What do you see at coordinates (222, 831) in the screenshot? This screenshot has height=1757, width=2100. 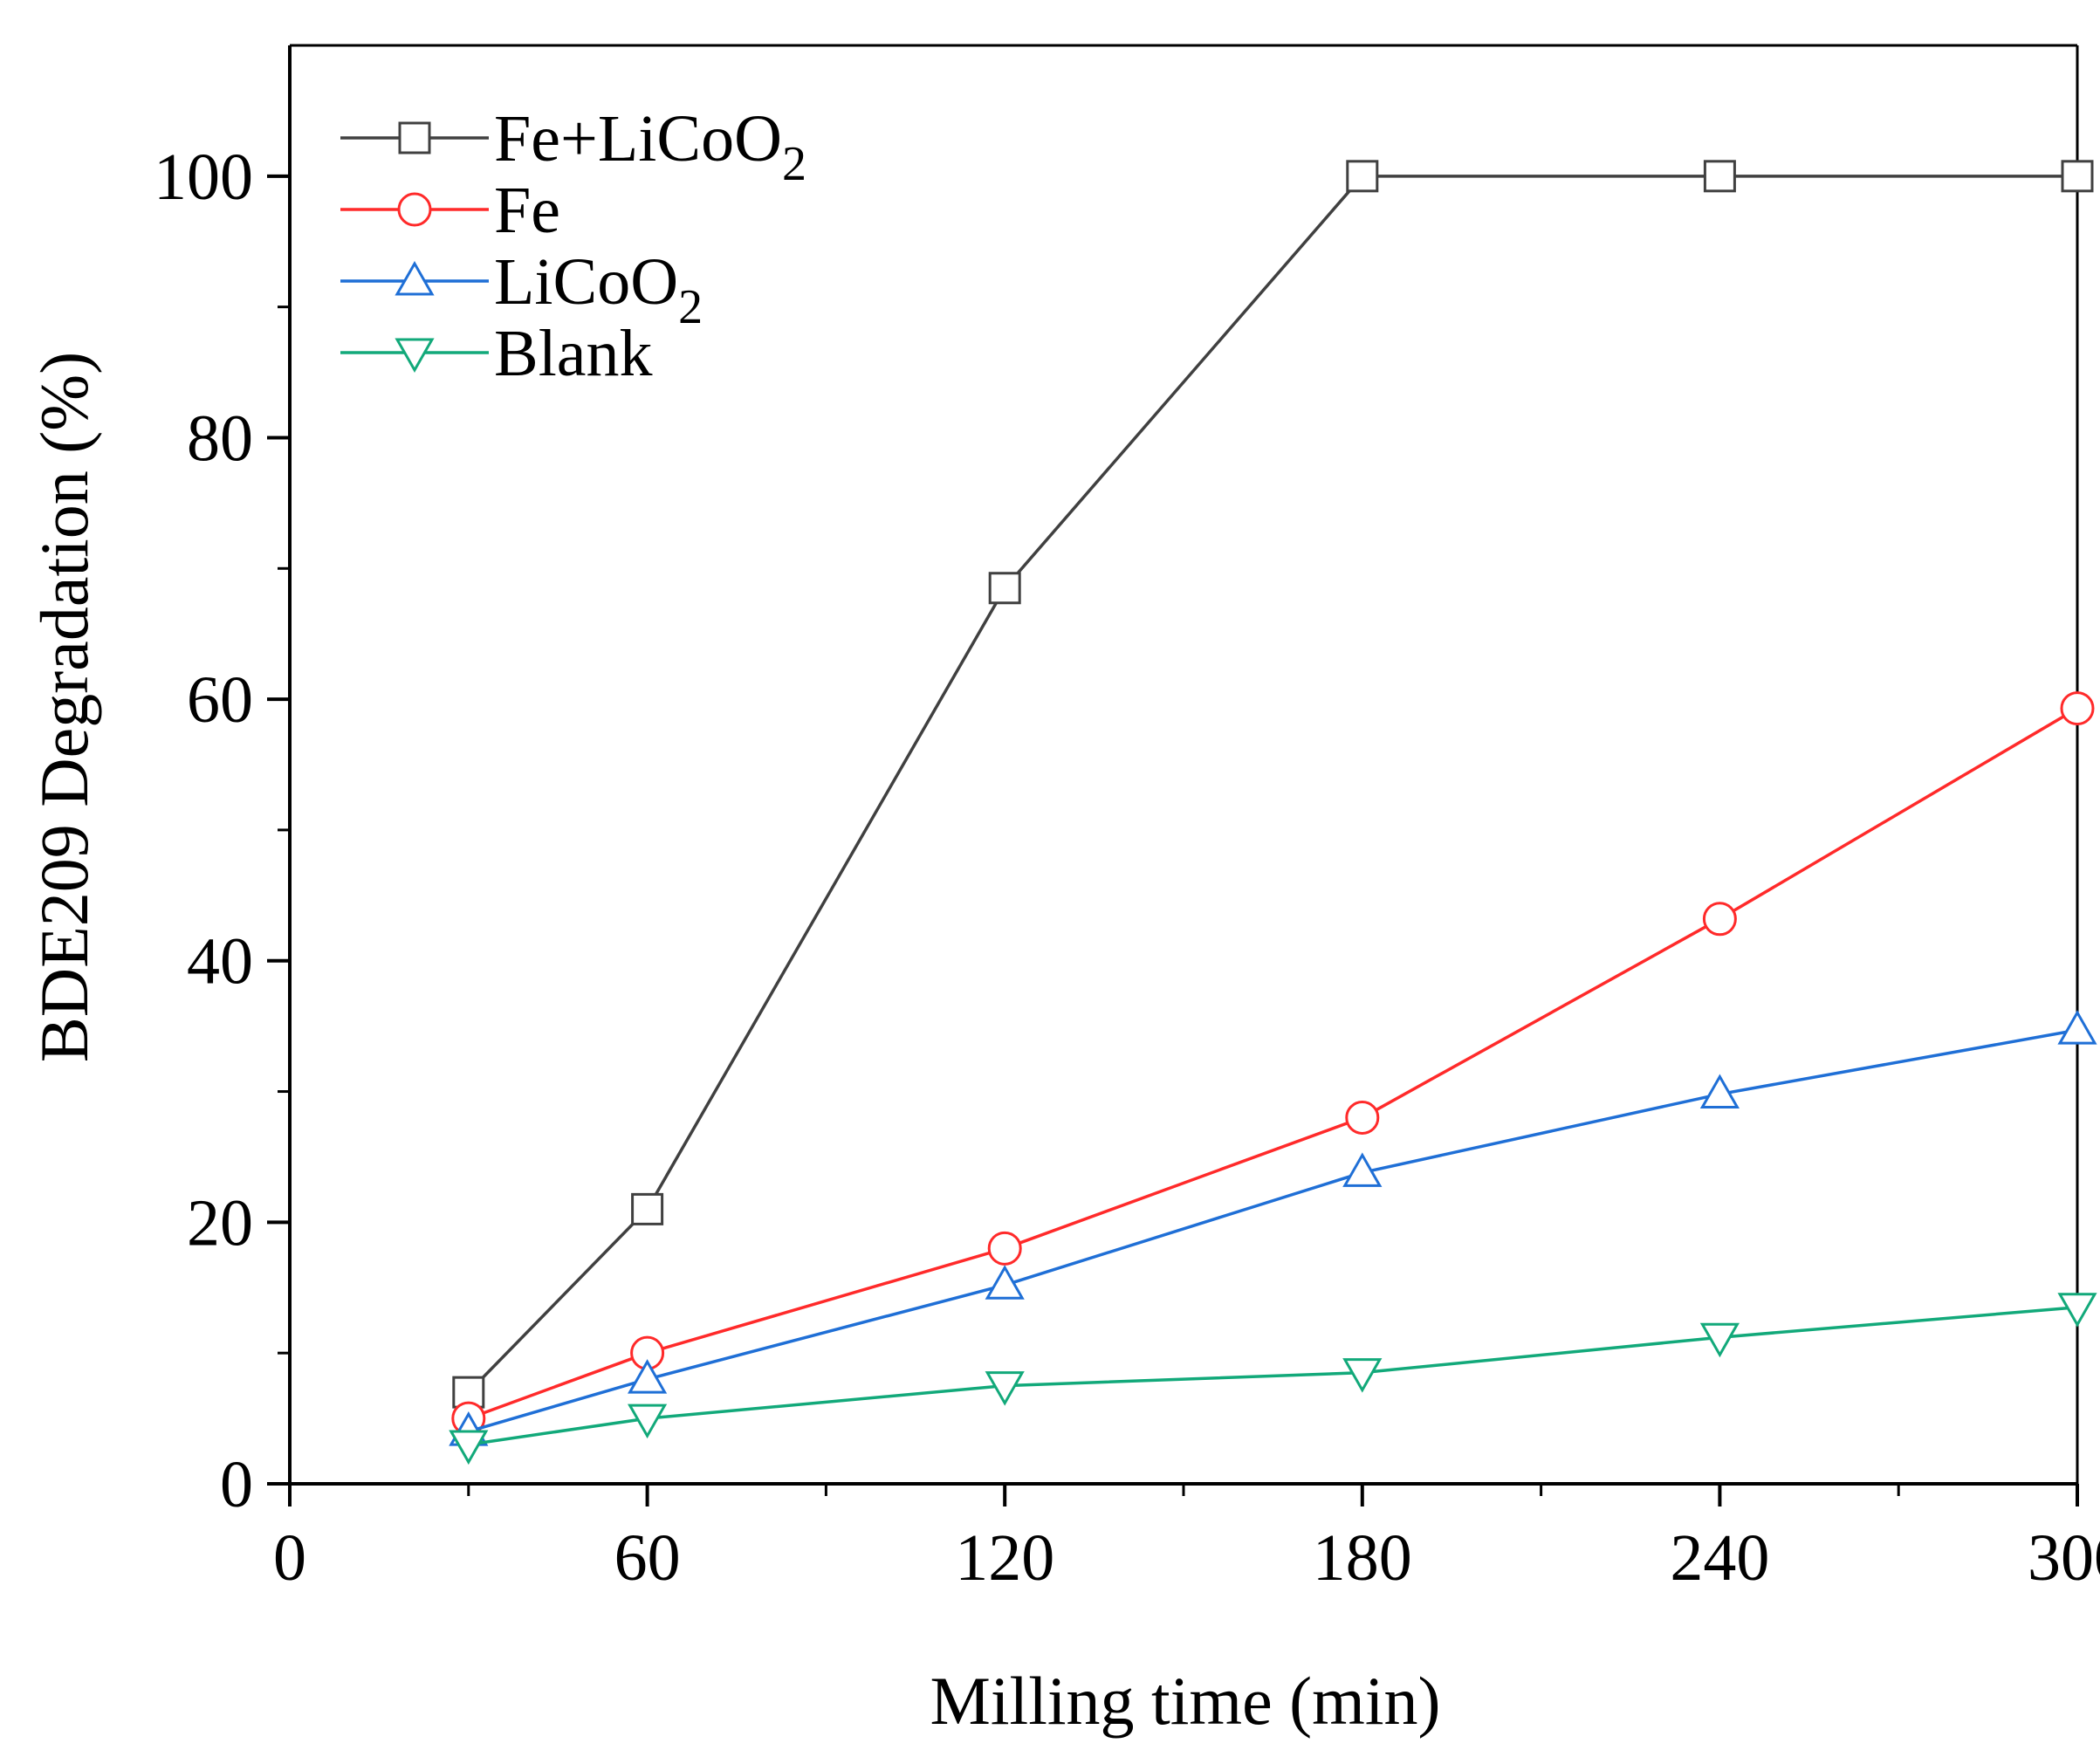 I see `y-axis: 0 20 40 60 80 100` at bounding box center [222, 831].